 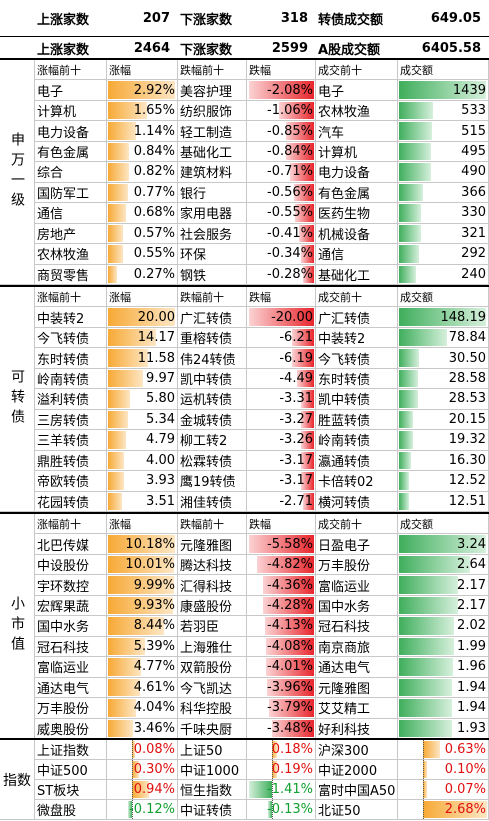 What do you see at coordinates (357, 667) in the screenshot?
I see `item-name: 通达电气` at bounding box center [357, 667].